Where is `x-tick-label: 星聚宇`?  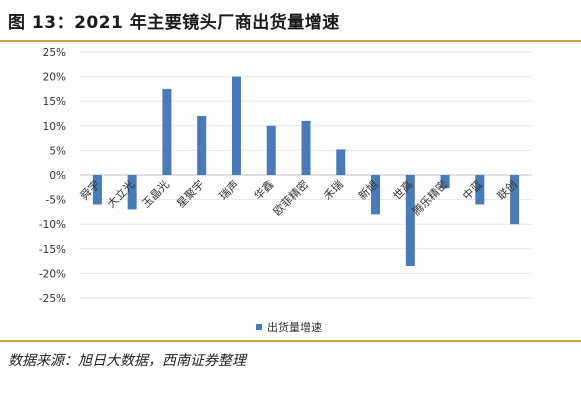
x-tick-label: 星聚宇 is located at coordinates (190, 194).